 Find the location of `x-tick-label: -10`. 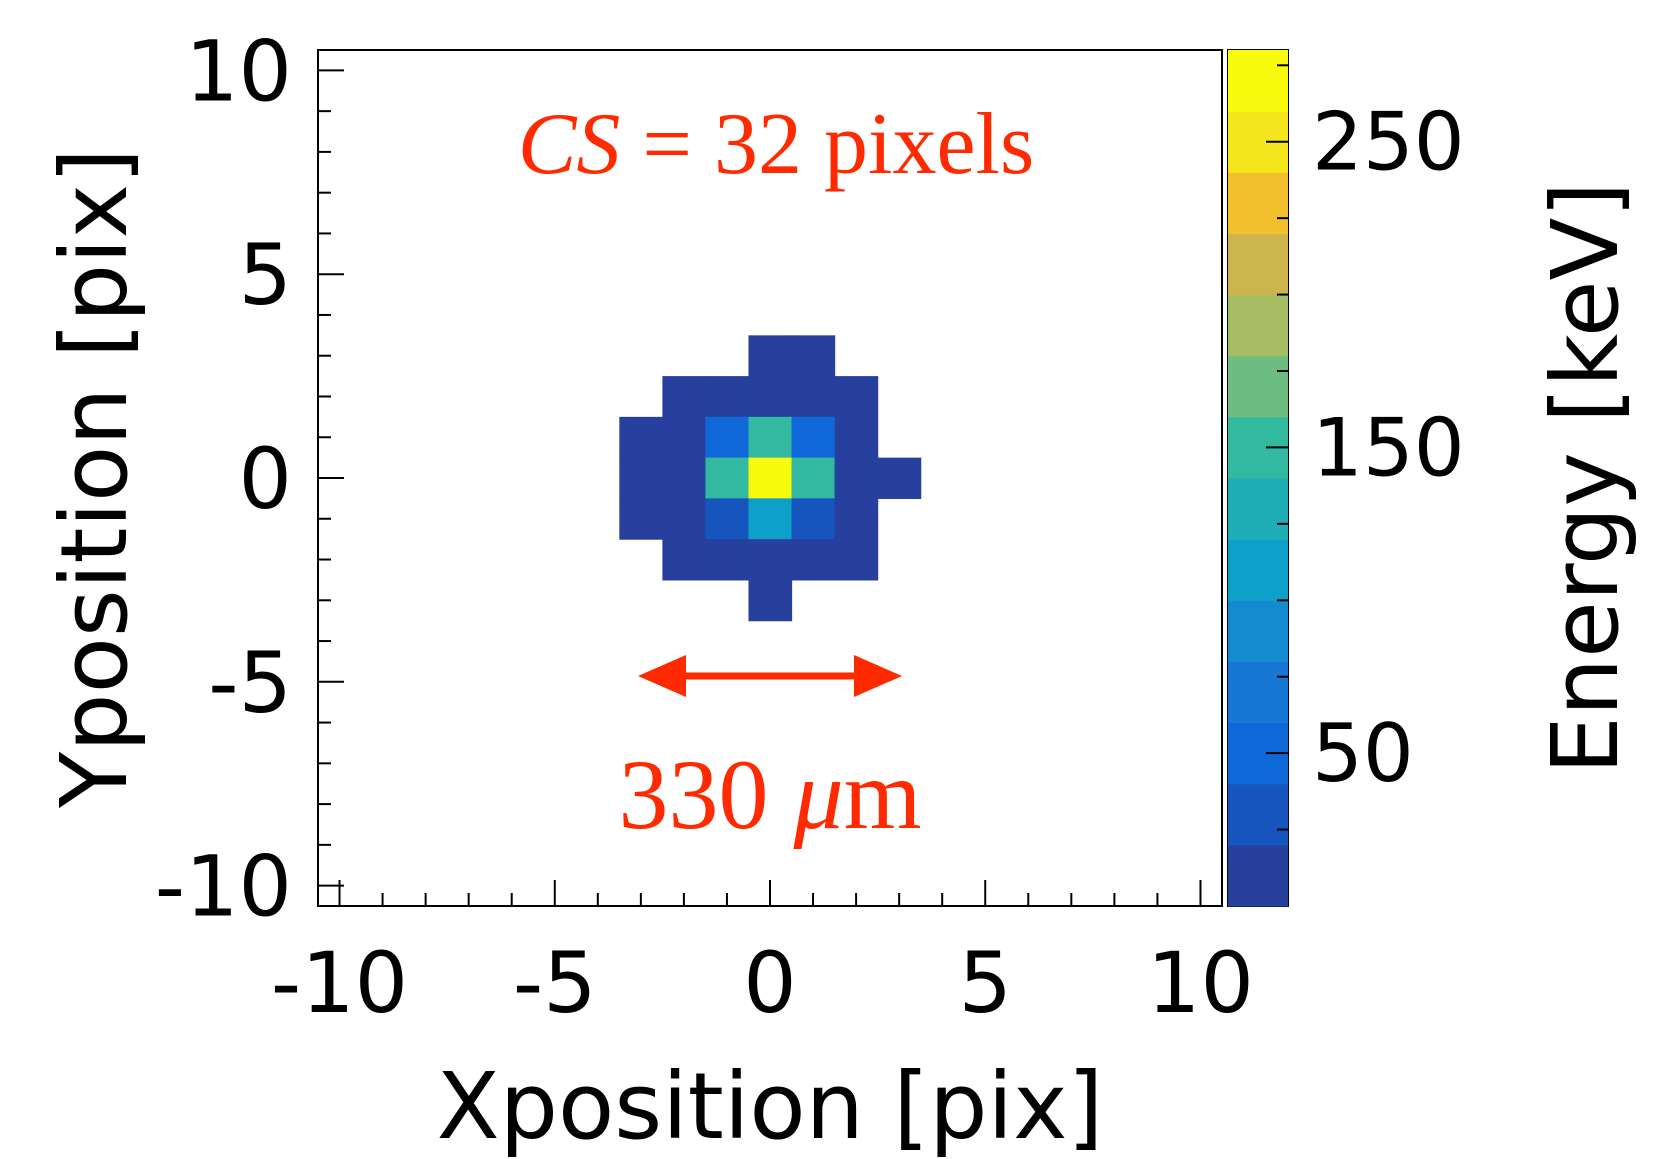

x-tick-label: -10 is located at coordinates (339, 983).